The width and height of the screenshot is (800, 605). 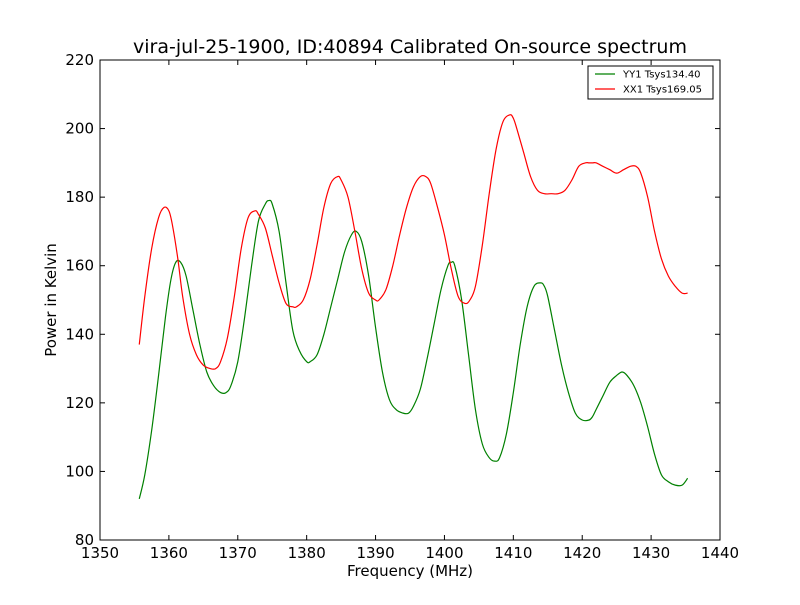 I want to click on x-tick-label: 1440, so click(x=720, y=553).